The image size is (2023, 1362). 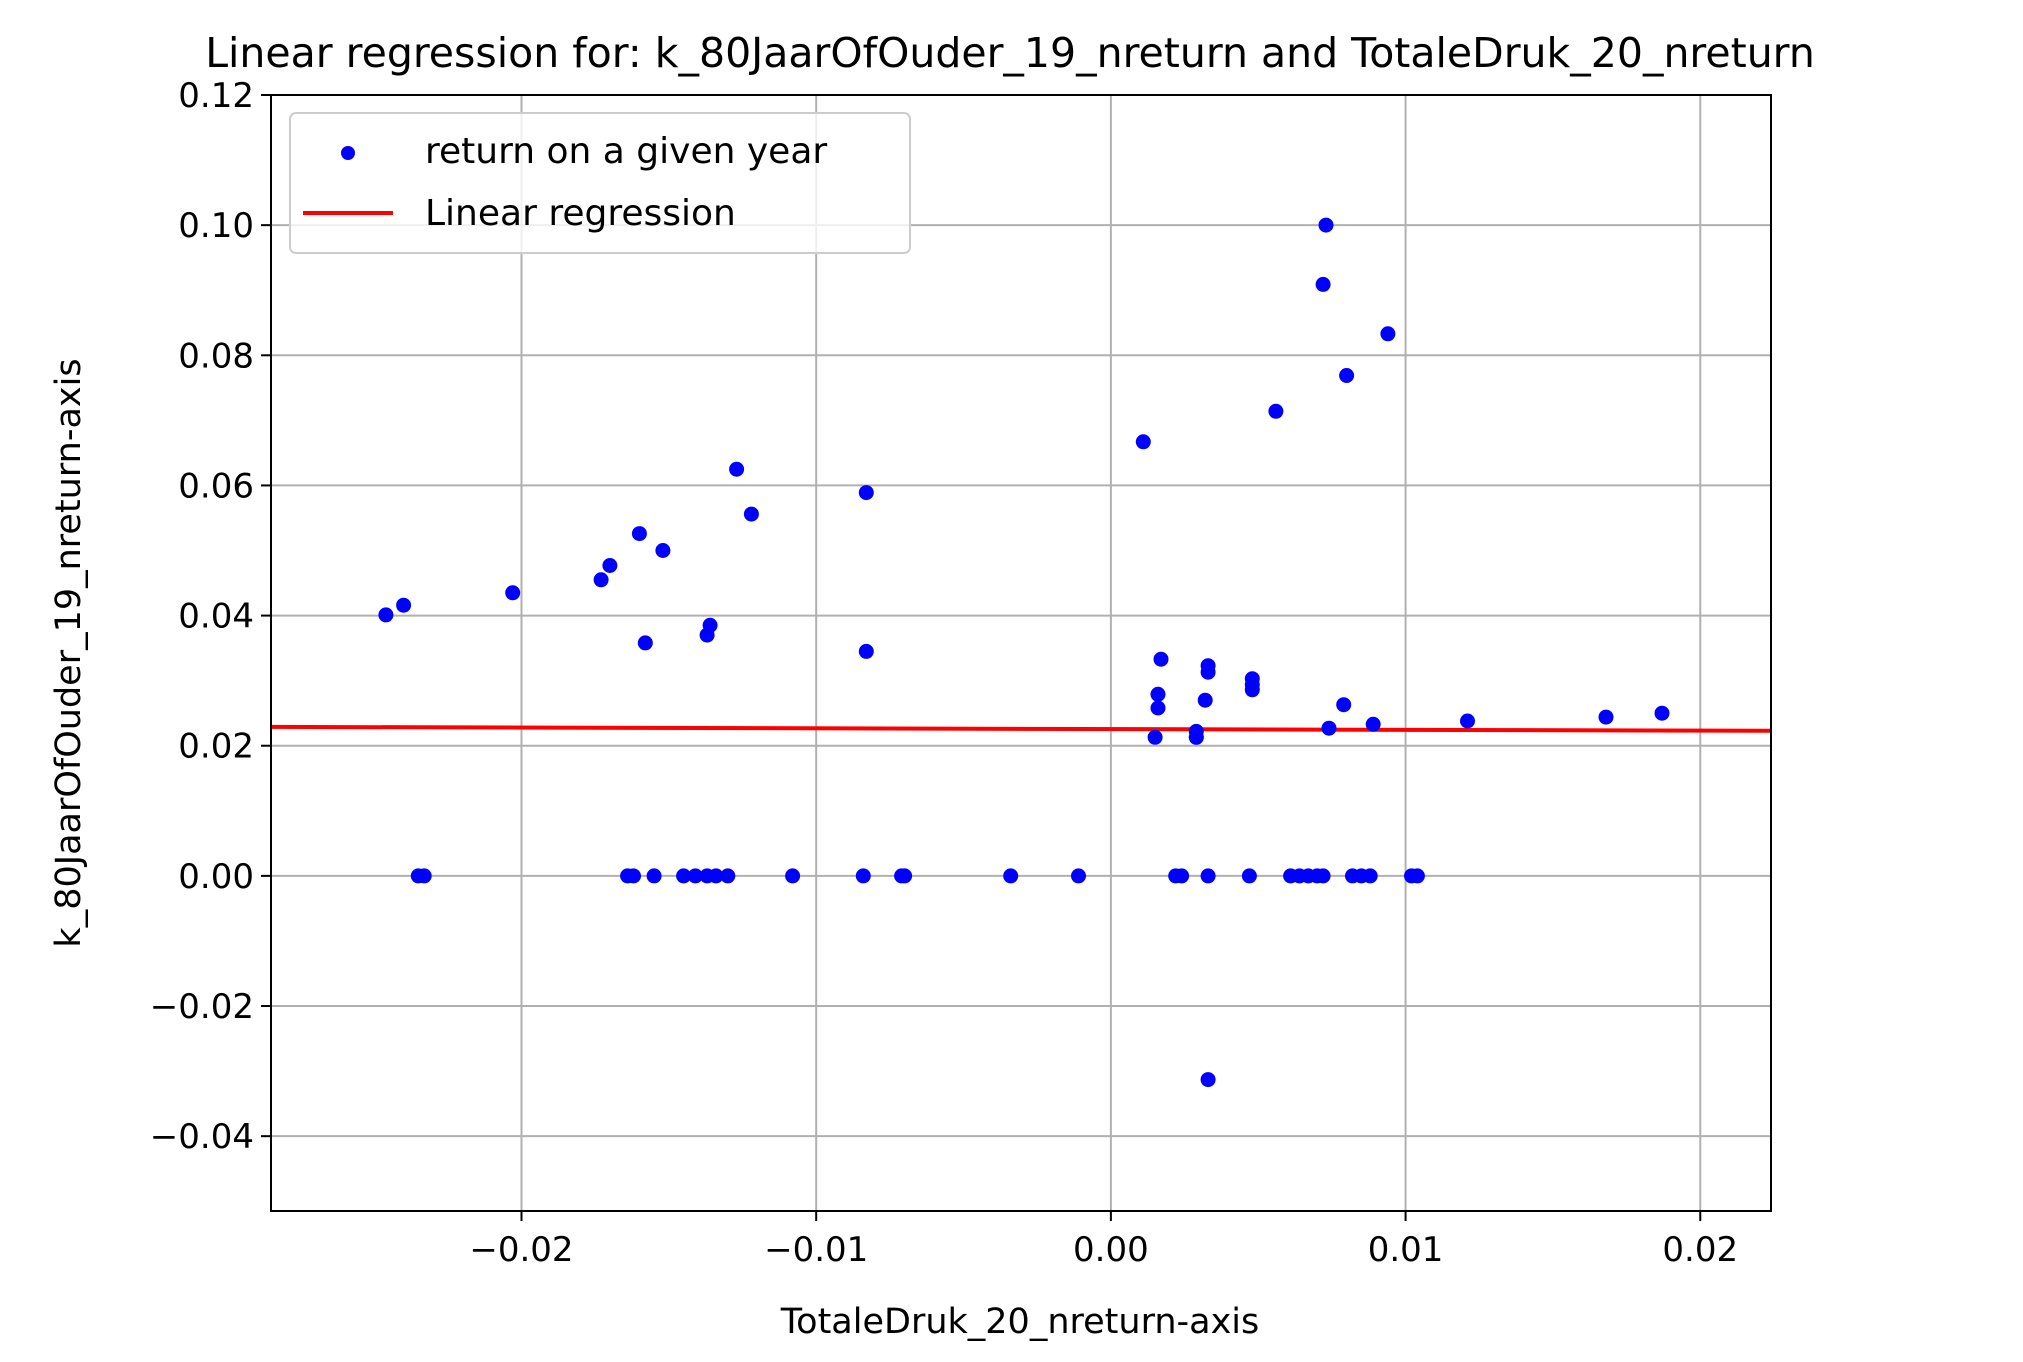 I want to click on y-tick-label: 0.04, so click(x=216, y=617).